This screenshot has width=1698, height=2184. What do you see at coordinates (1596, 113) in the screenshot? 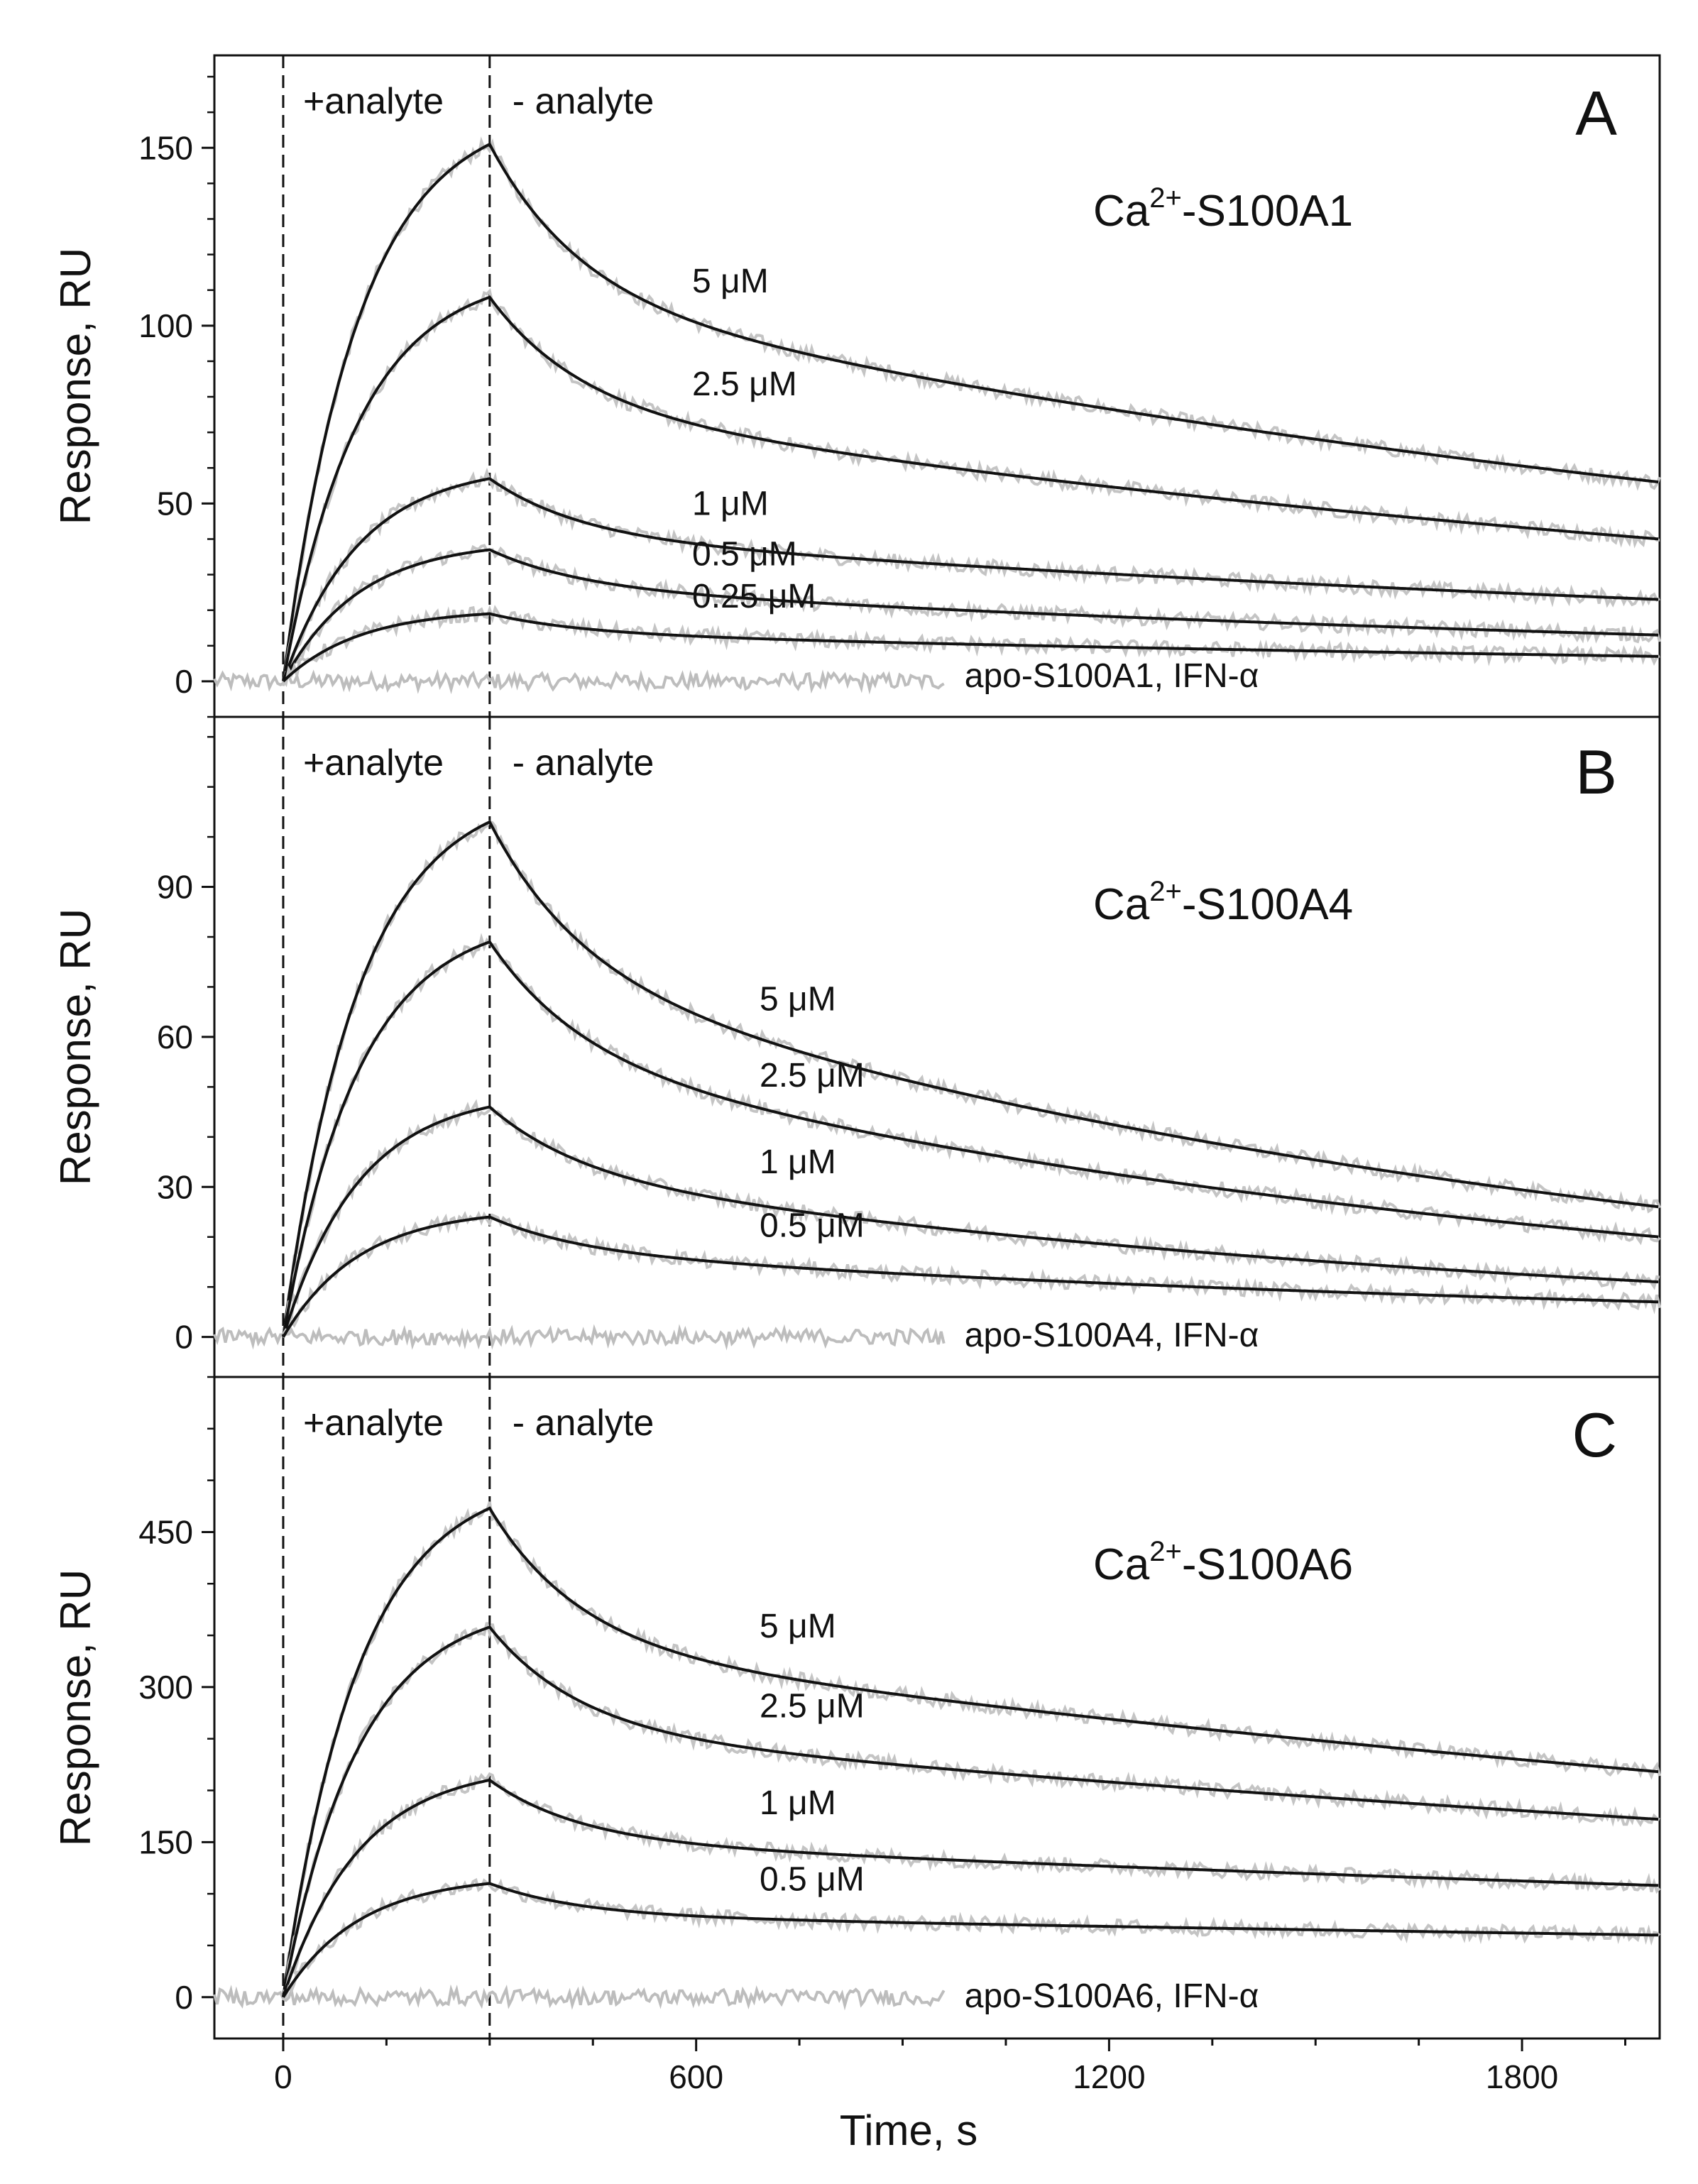
I see `panel-letter: A` at bounding box center [1596, 113].